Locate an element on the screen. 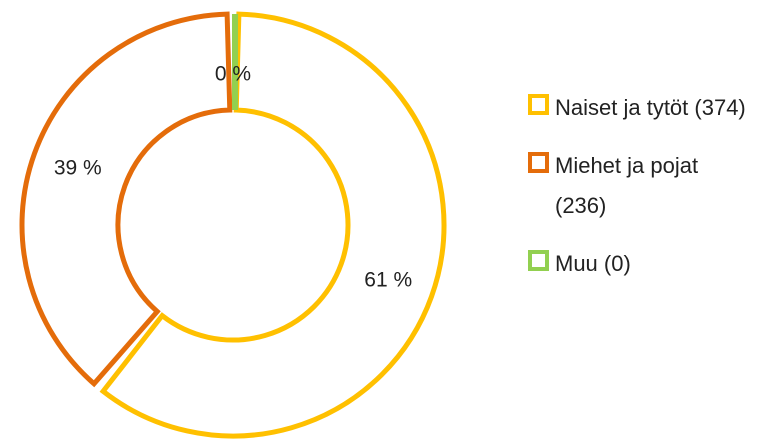 Image resolution: width=772 pixels, height=441 pixels. data-label: 0 % is located at coordinates (233, 74).